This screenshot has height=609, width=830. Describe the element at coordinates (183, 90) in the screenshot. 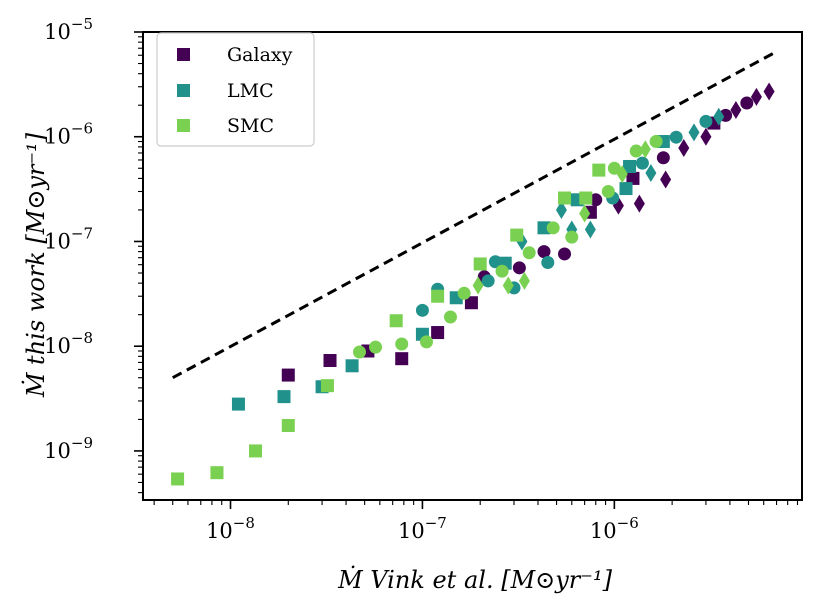

I see `legend-marker-lmc` at that location.